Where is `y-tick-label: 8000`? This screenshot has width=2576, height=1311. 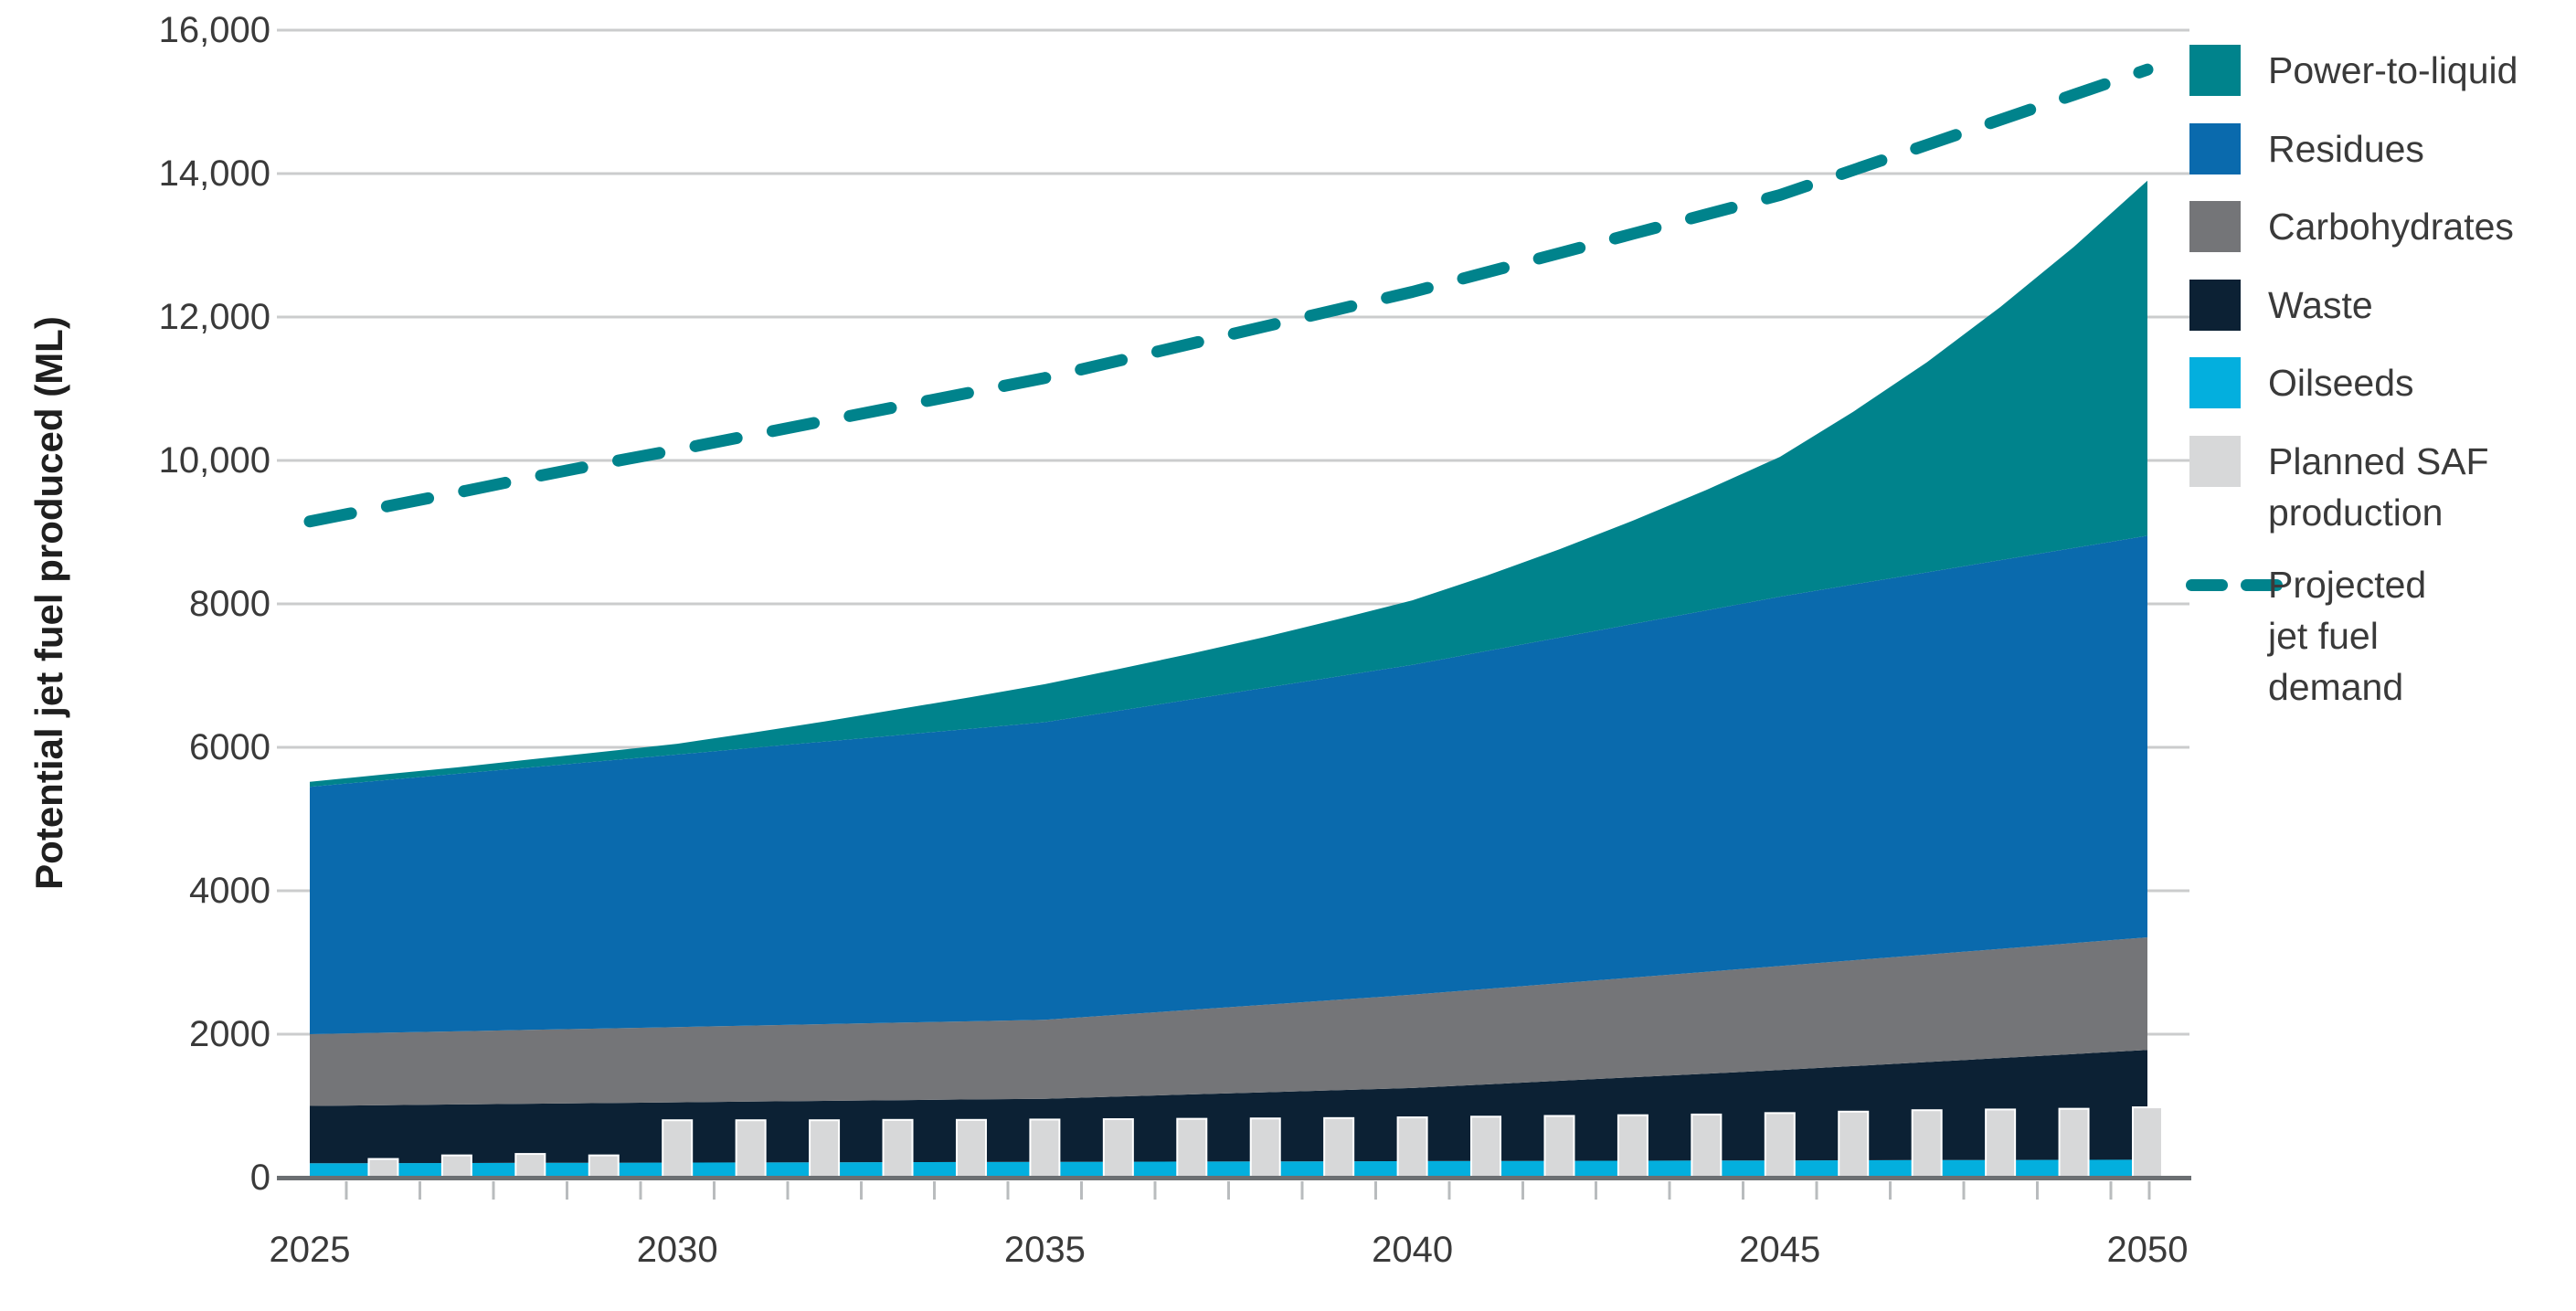 y-tick-label: 8000 is located at coordinates (229, 604).